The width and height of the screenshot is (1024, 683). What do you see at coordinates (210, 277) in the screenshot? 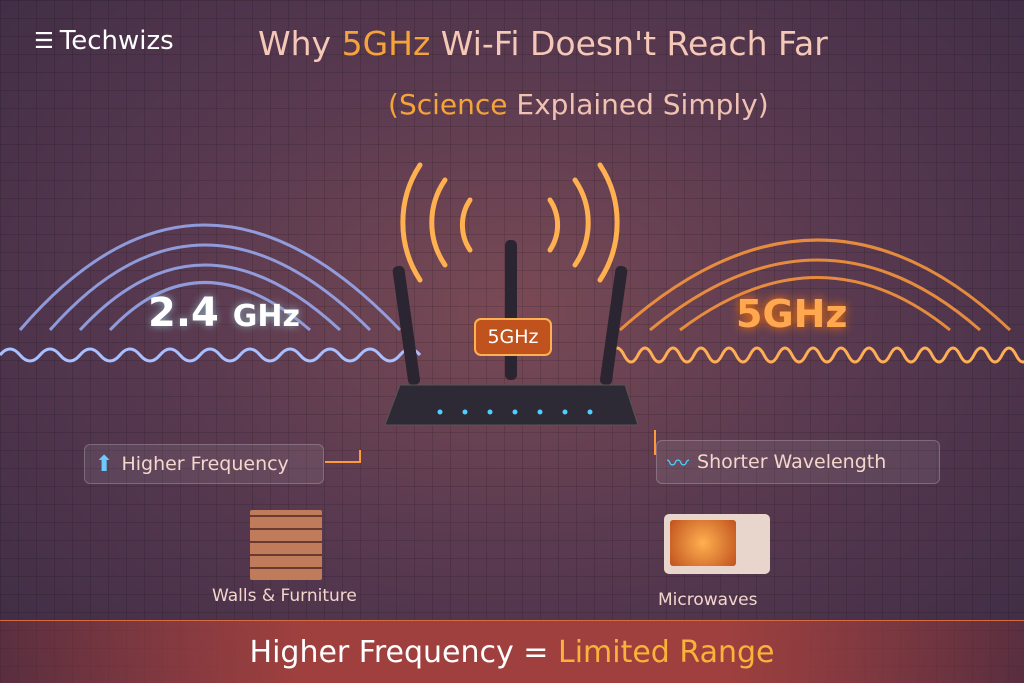
I see `wave-arcs-24ghz` at bounding box center [210, 277].